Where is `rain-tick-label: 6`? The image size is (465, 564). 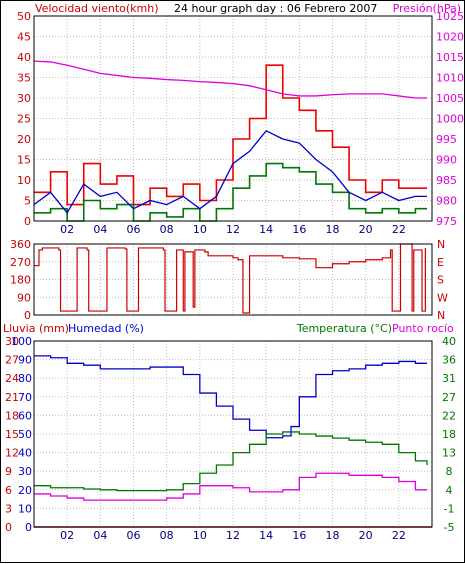
rain-tick-label: 6 is located at coordinates (8, 490).